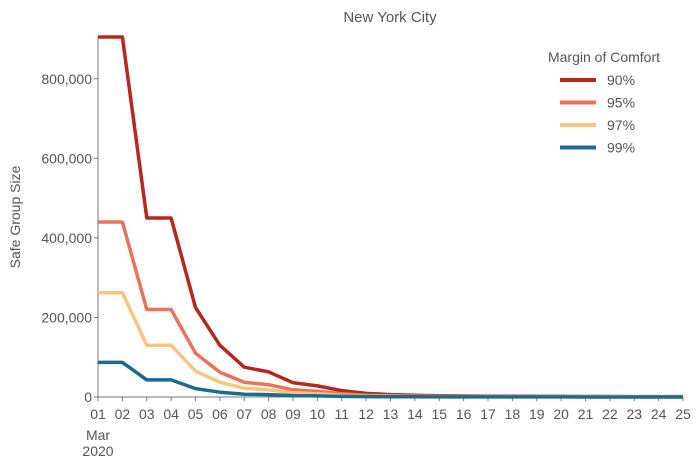  I want to click on legend-title: Margin of Comfort, so click(604, 57).